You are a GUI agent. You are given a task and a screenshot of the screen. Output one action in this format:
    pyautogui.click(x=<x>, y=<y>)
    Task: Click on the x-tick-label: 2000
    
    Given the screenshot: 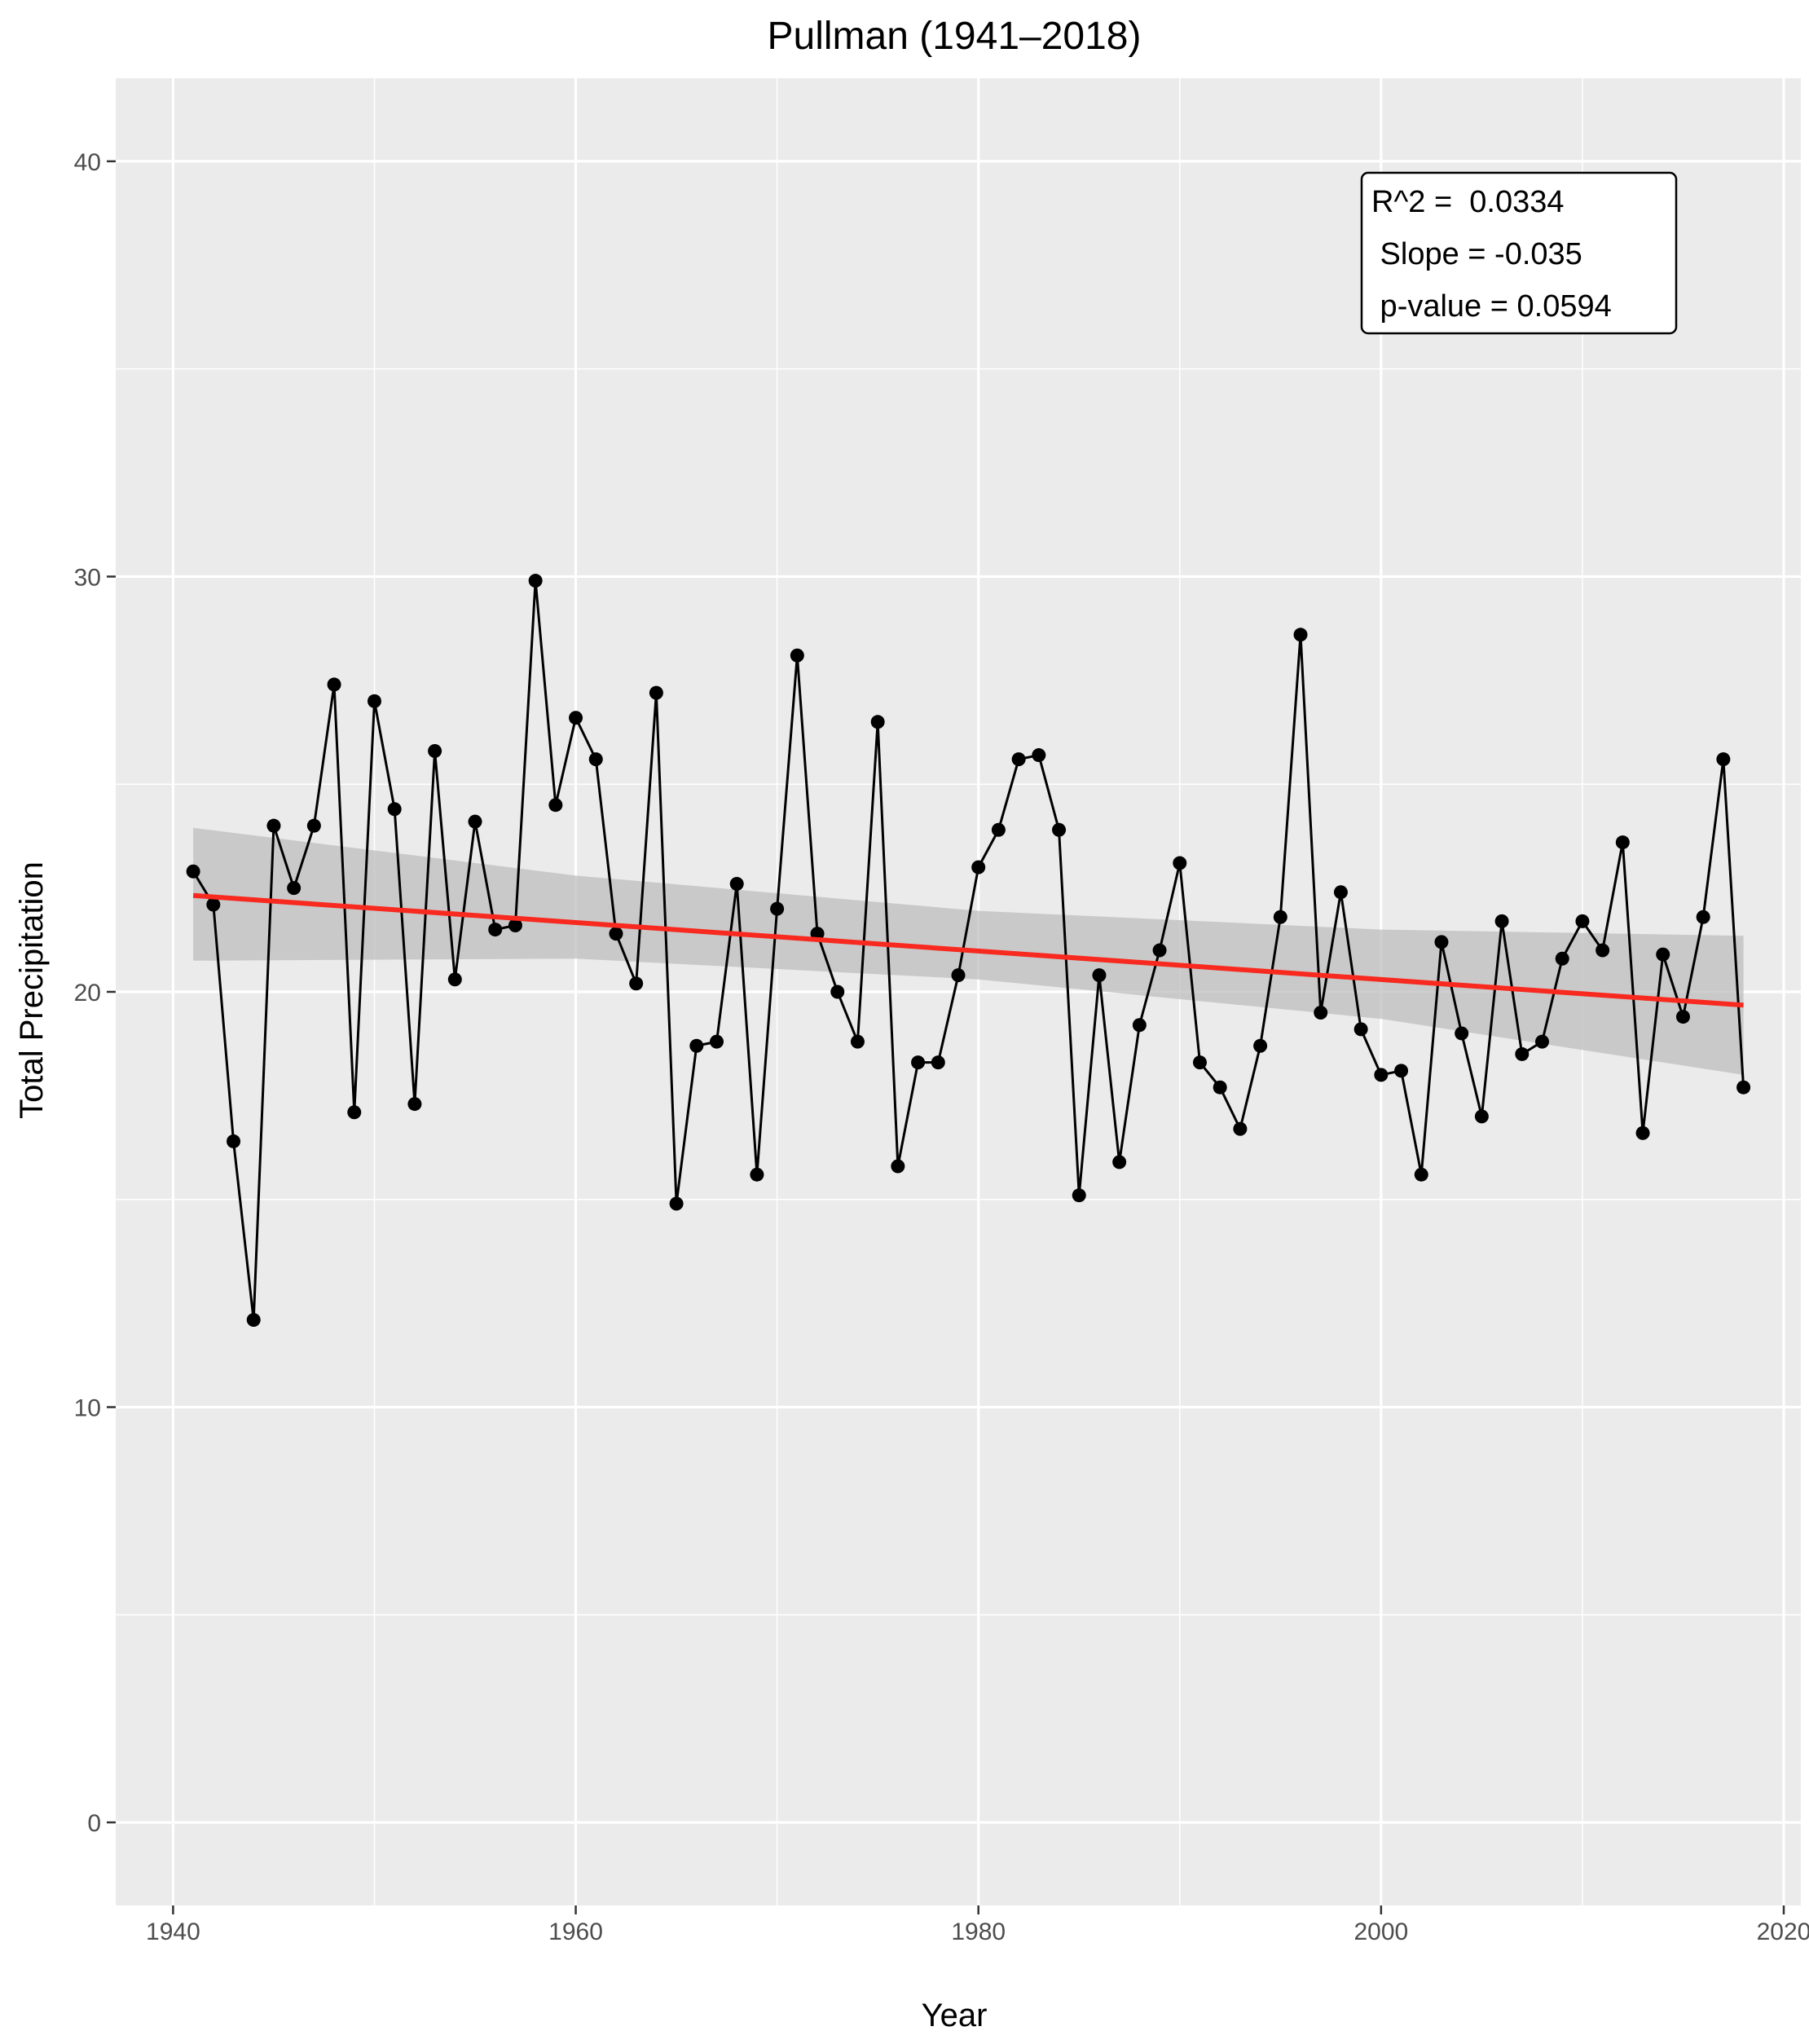 What is the action you would take?
    pyautogui.click(x=1380, y=1931)
    